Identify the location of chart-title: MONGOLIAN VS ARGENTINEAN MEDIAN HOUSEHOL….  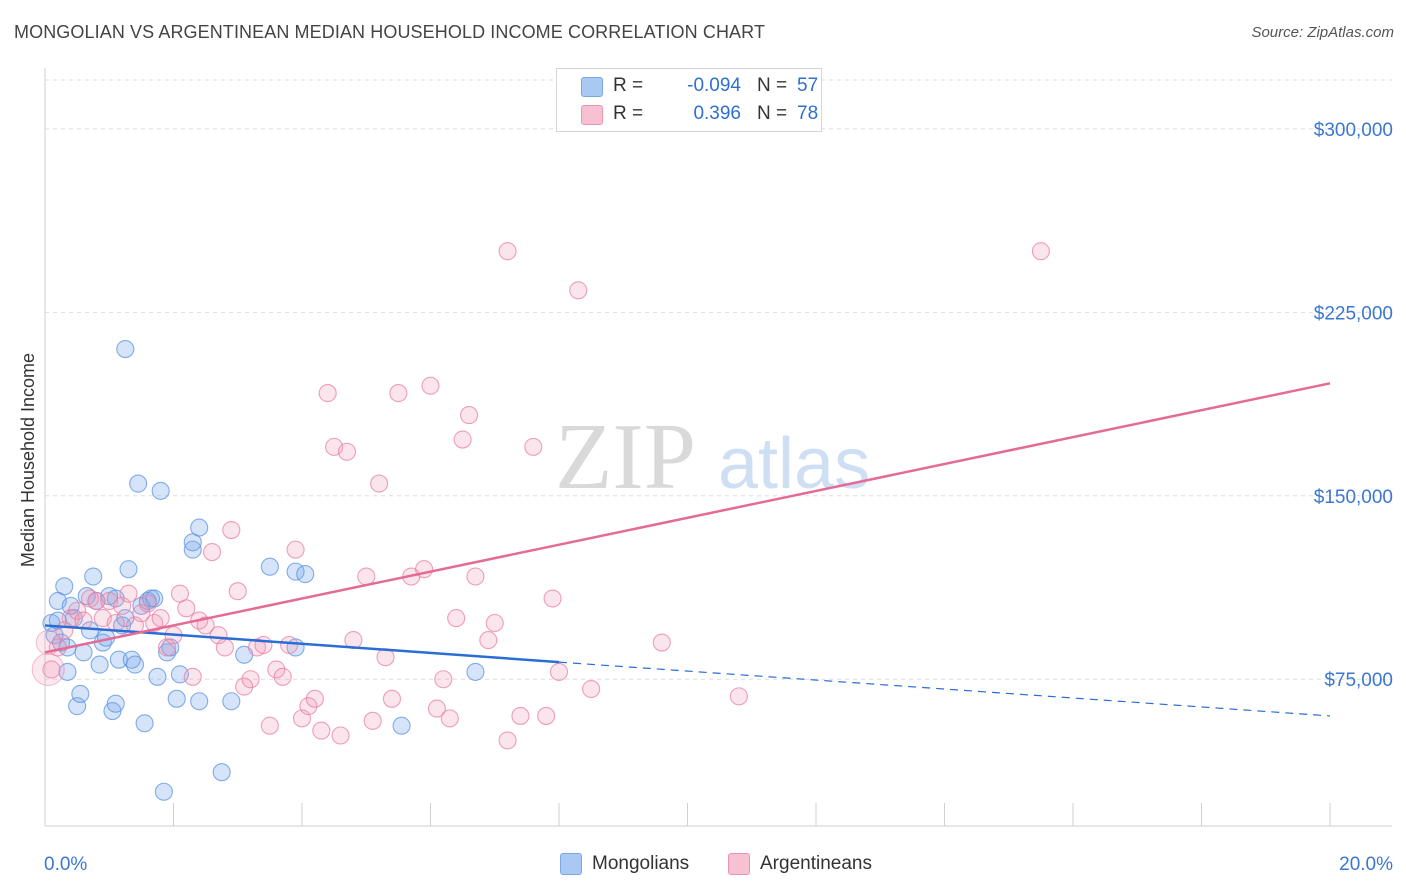
(390, 32).